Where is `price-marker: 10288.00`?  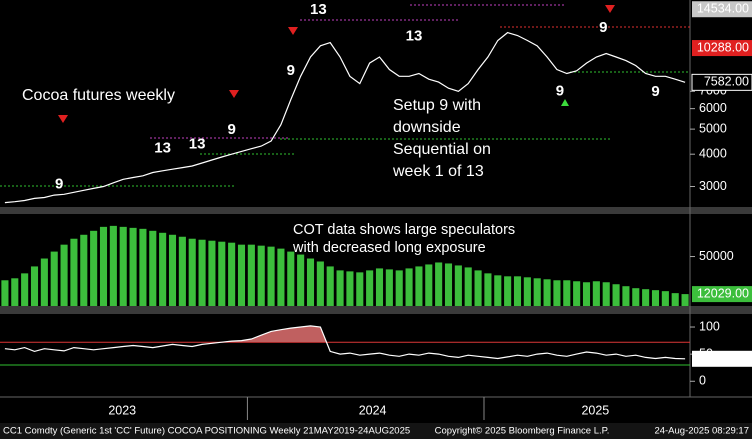
price-marker: 10288.00 is located at coordinates (723, 47).